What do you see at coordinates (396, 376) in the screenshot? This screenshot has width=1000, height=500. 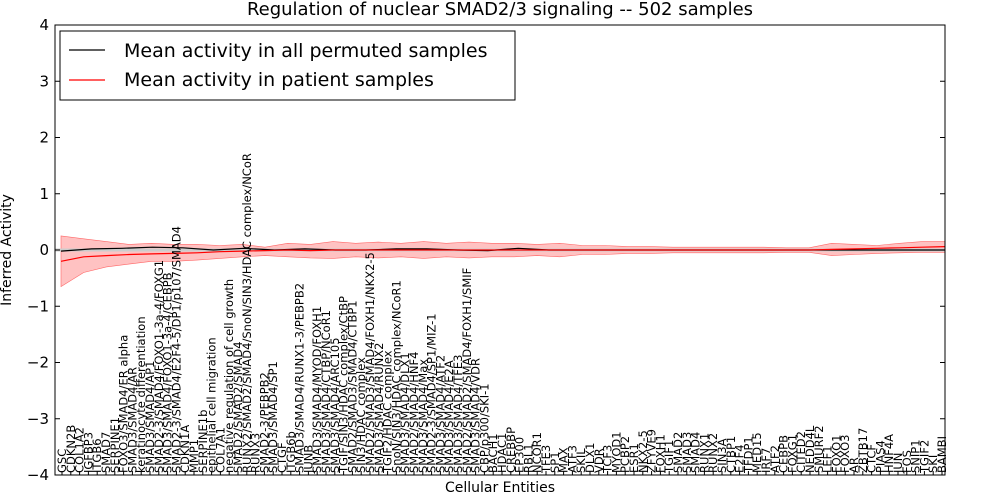 I see `entity-label: SnoN/SIN3/HDAC complex/NCoR1` at bounding box center [396, 376].